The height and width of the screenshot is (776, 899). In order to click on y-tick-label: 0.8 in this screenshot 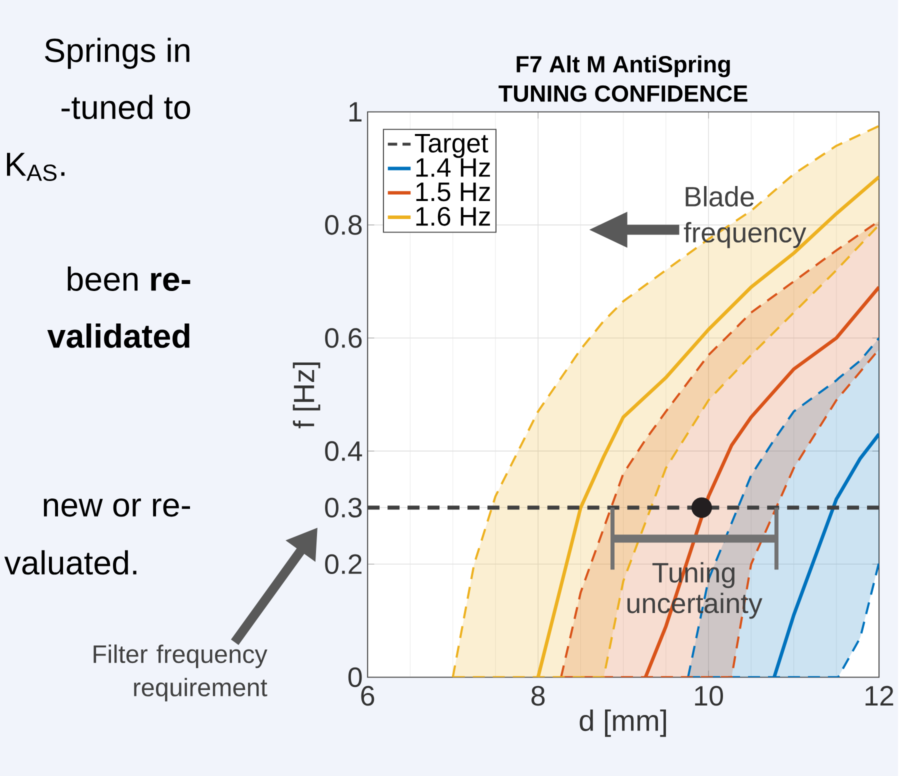, I will do `click(343, 224)`.